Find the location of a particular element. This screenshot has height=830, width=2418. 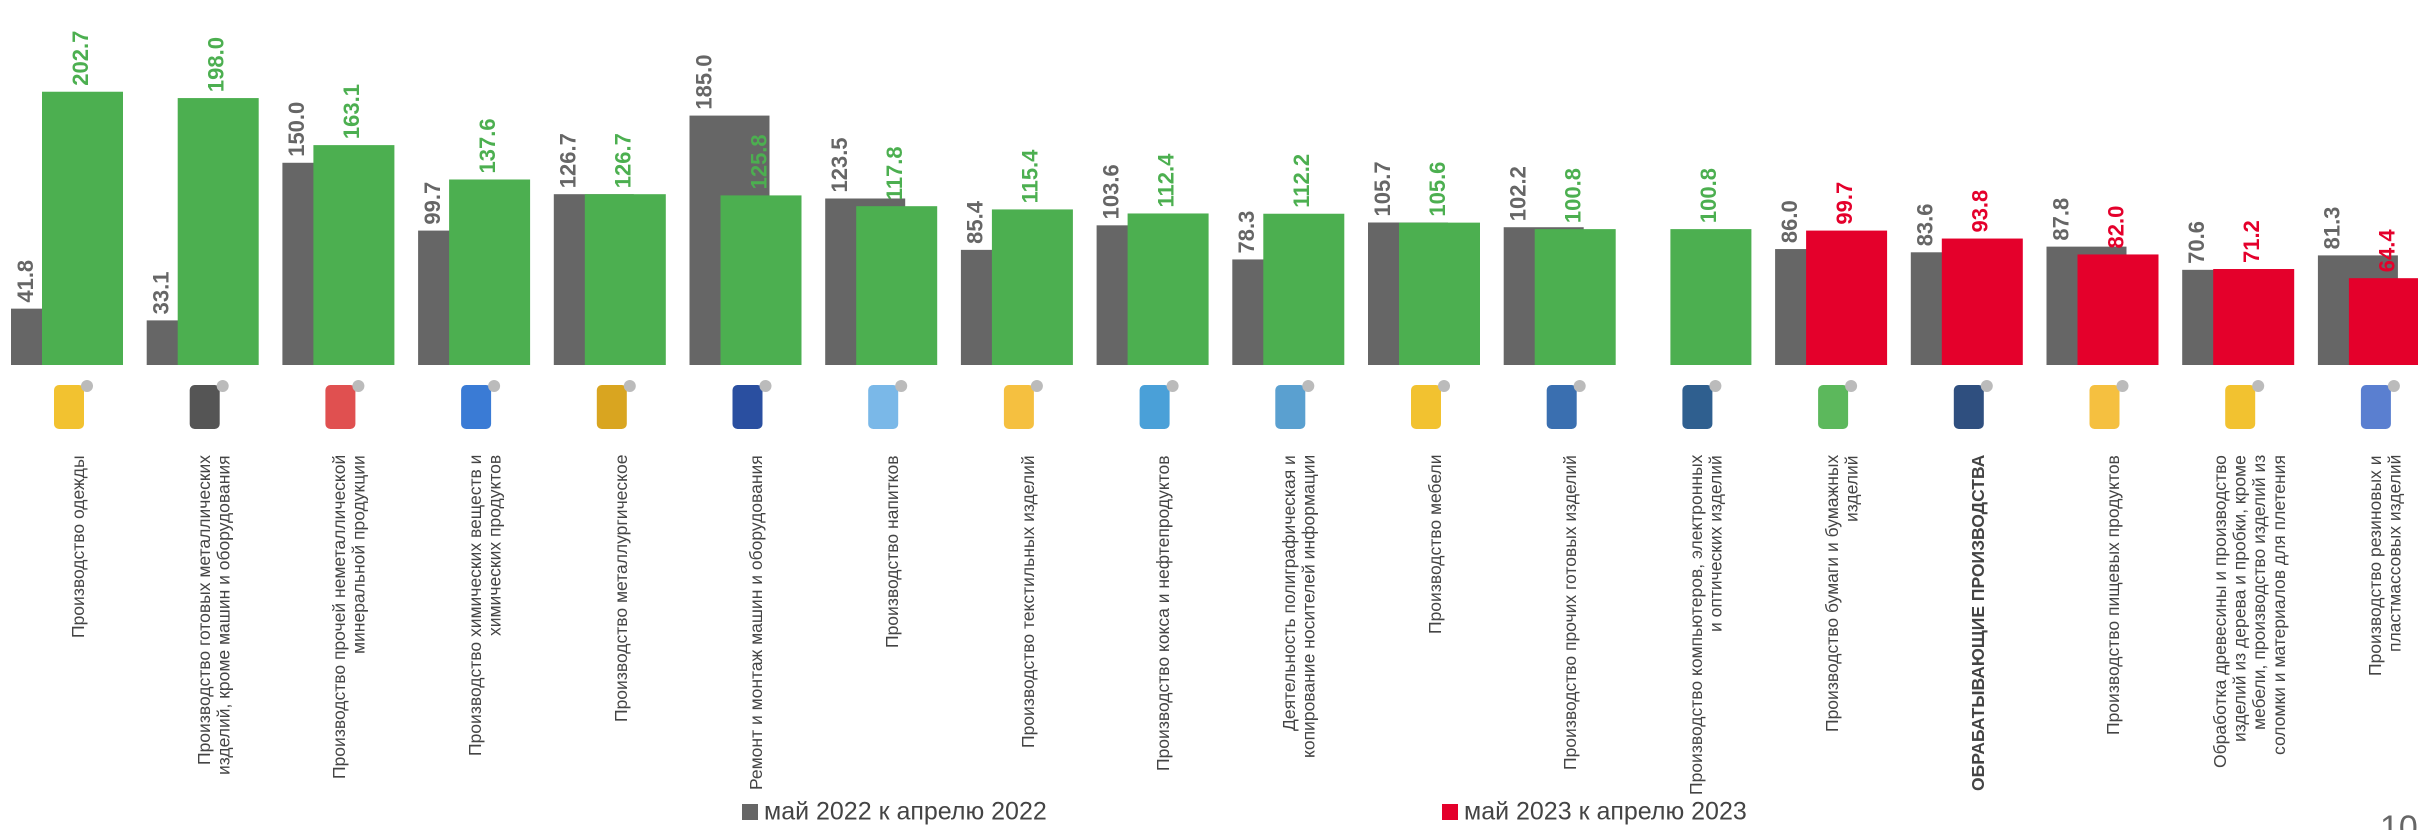

x-tick-label: Производство кокса и нефтепродуктов is located at coordinates (1163, 613).